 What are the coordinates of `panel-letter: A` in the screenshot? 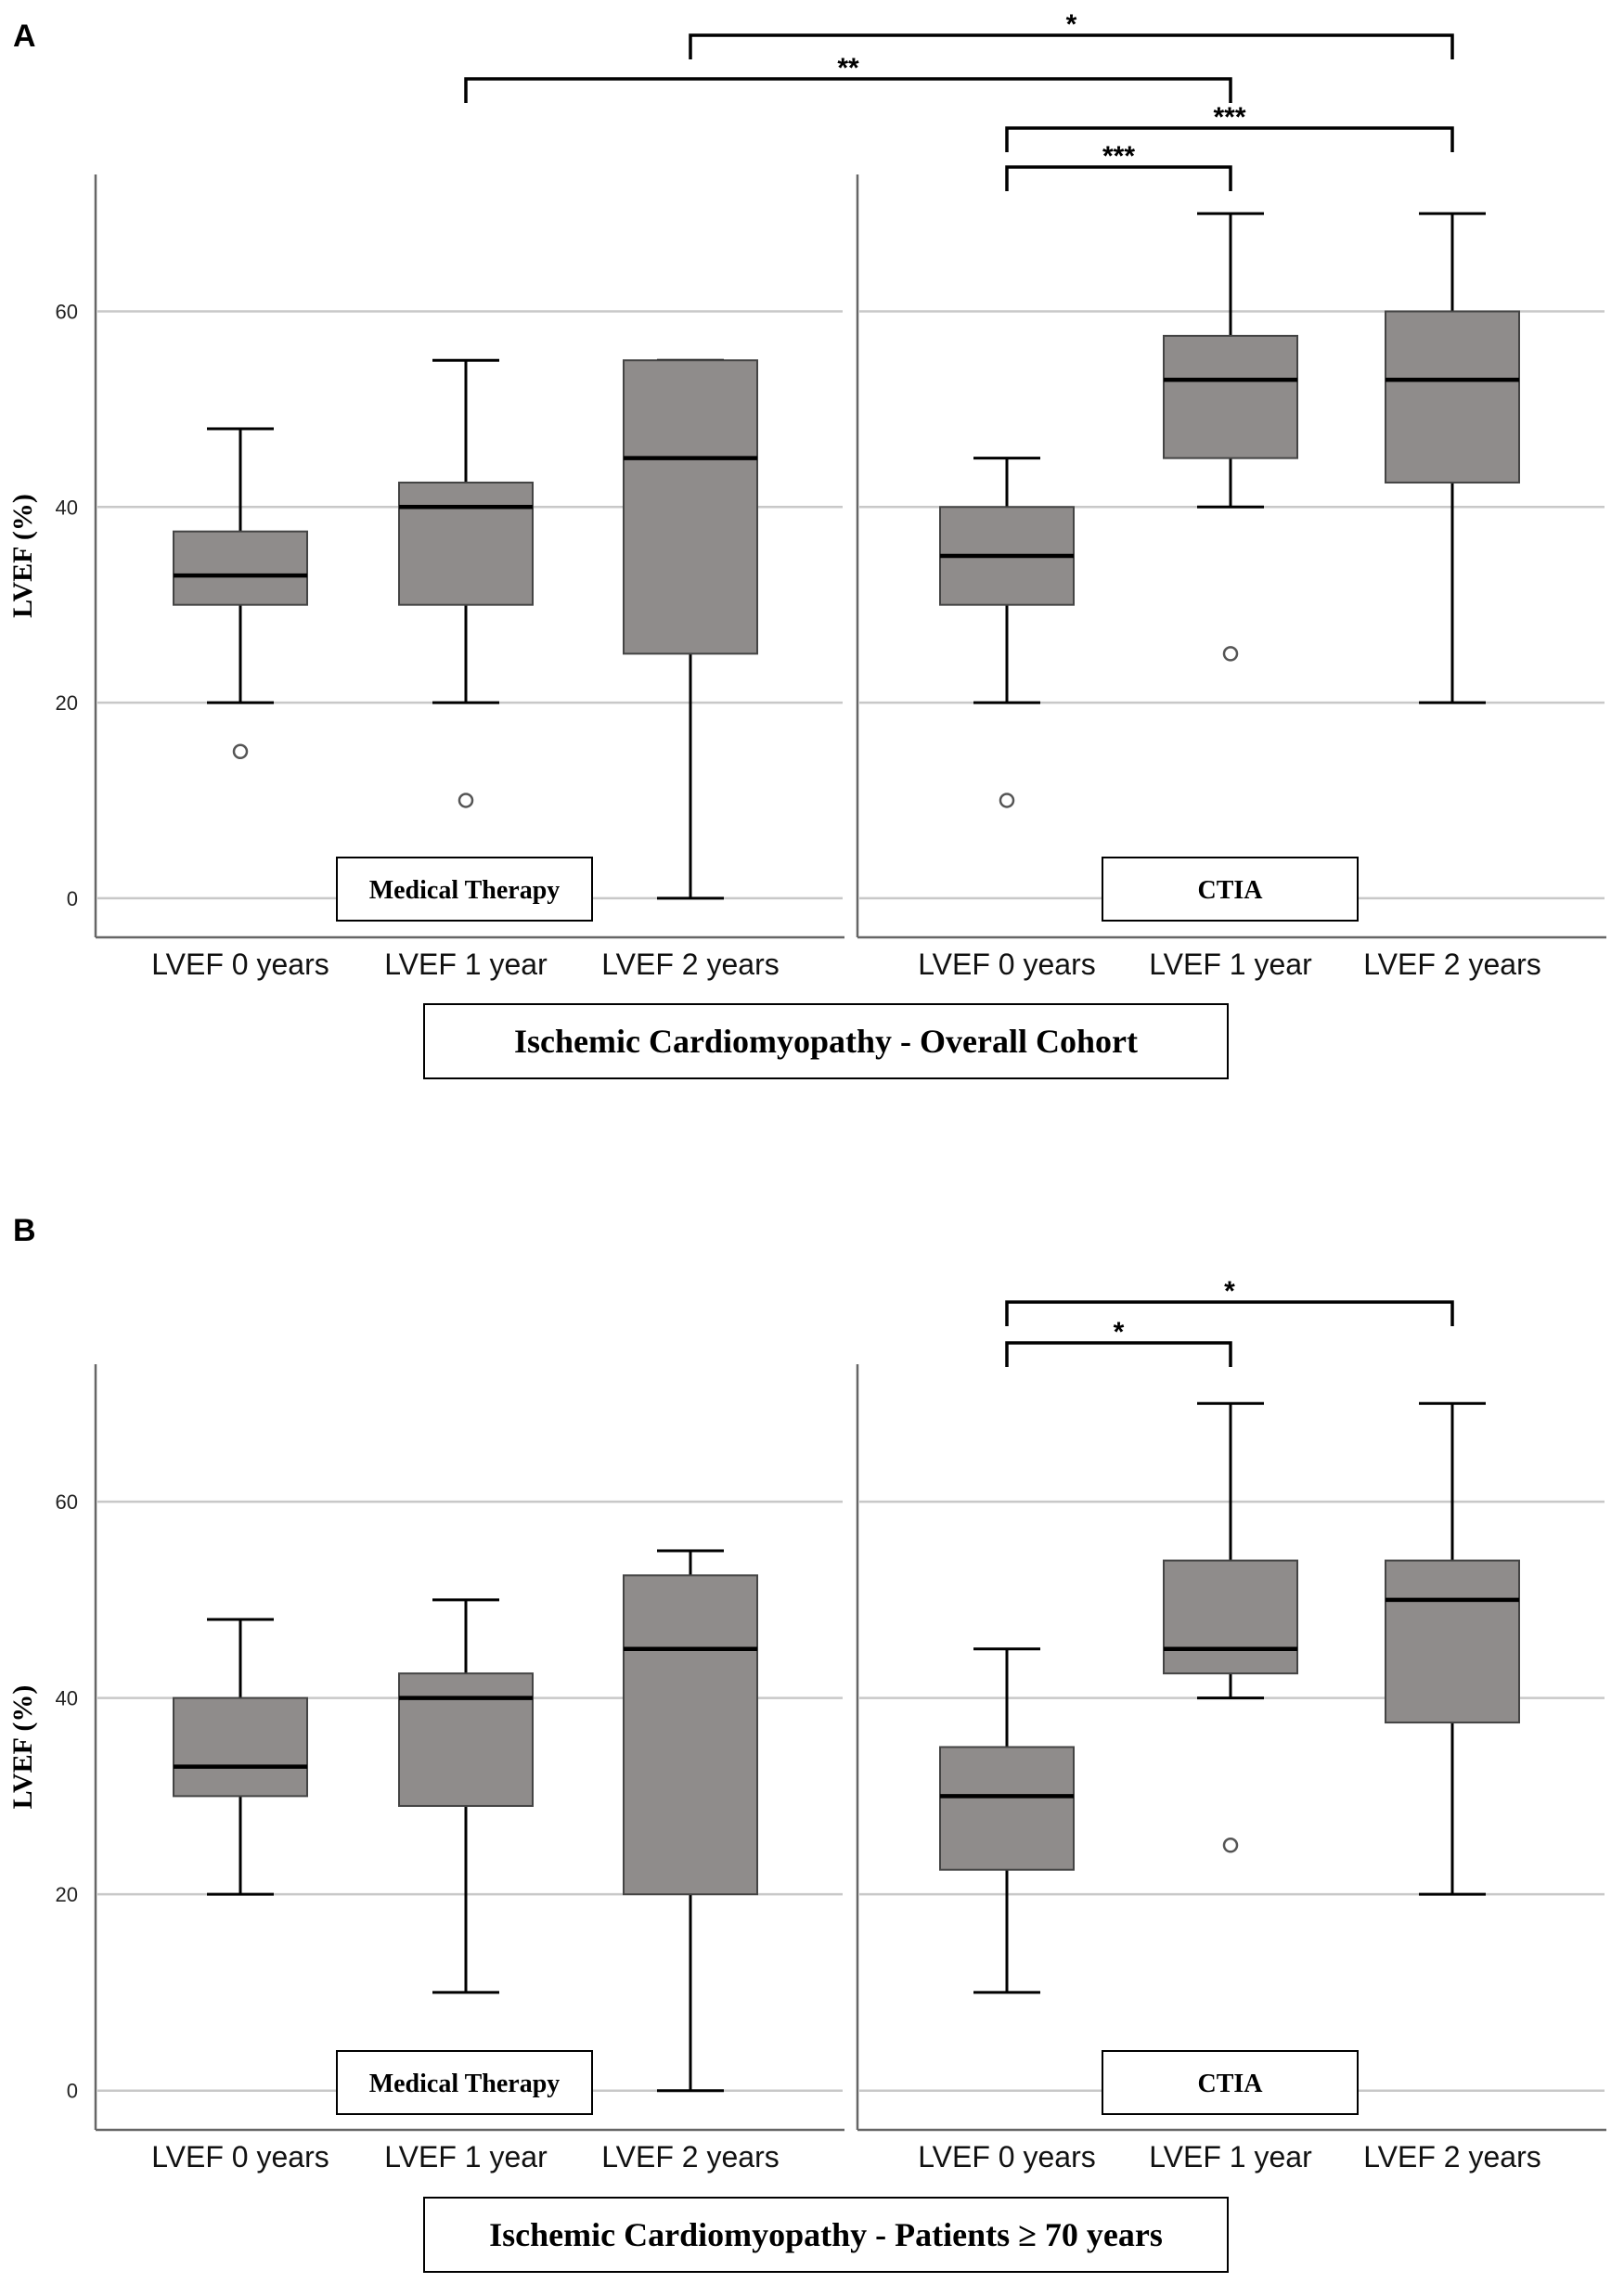 It's located at (25, 36).